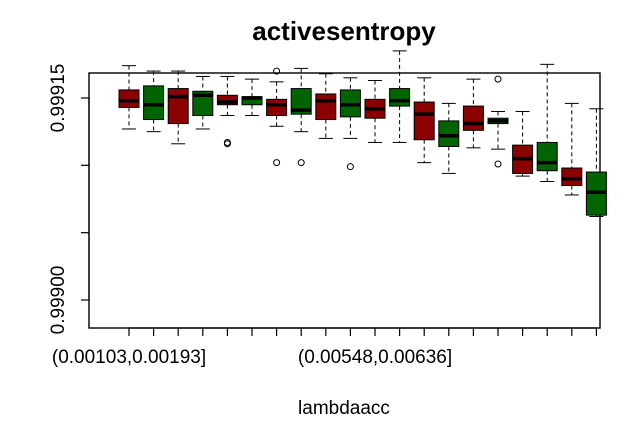 Image resolution: width=628 pixels, height=437 pixels. What do you see at coordinates (129, 357) in the screenshot?
I see `x-tick-label: (0.00103,0.00193]` at bounding box center [129, 357].